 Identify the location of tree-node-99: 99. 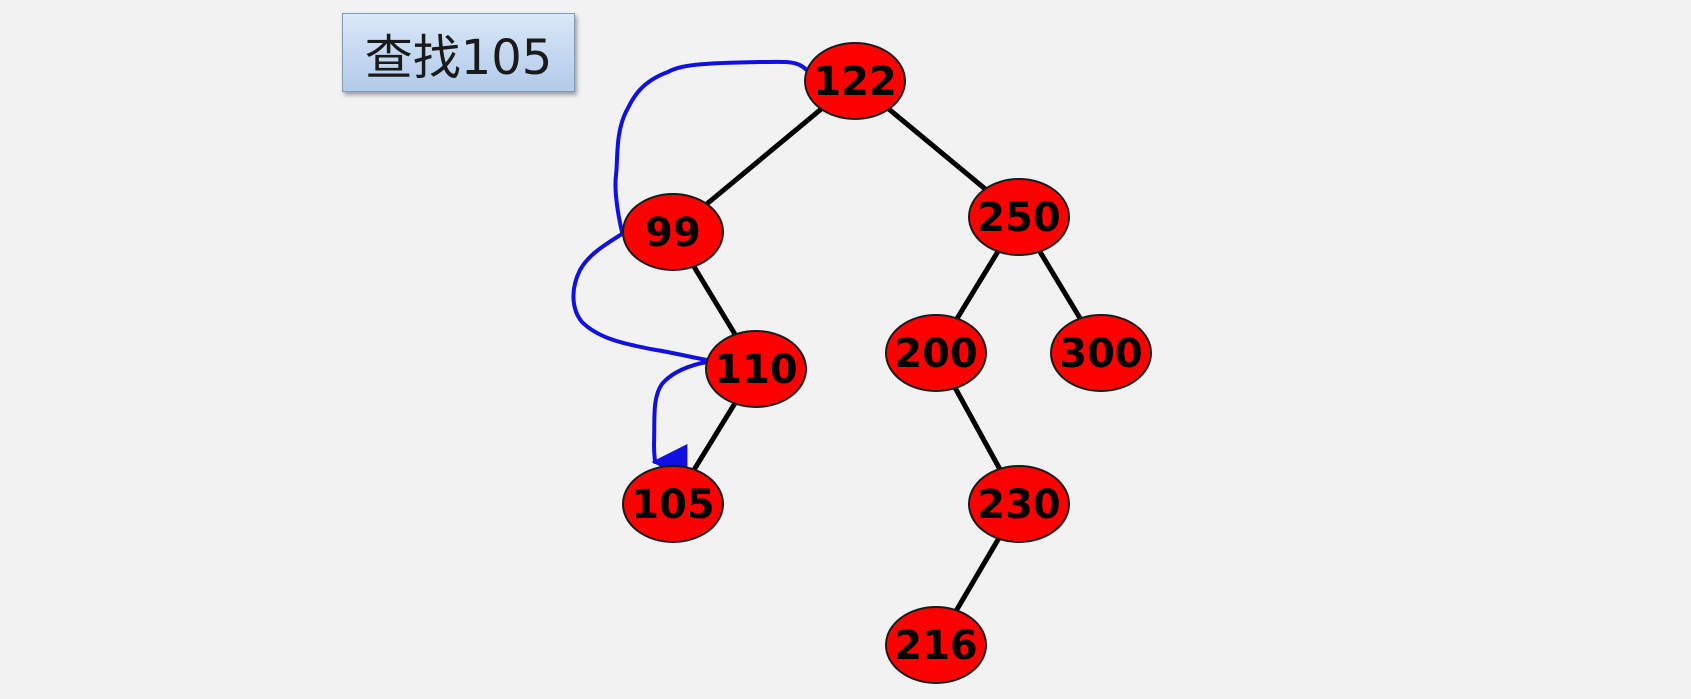
(673, 232).